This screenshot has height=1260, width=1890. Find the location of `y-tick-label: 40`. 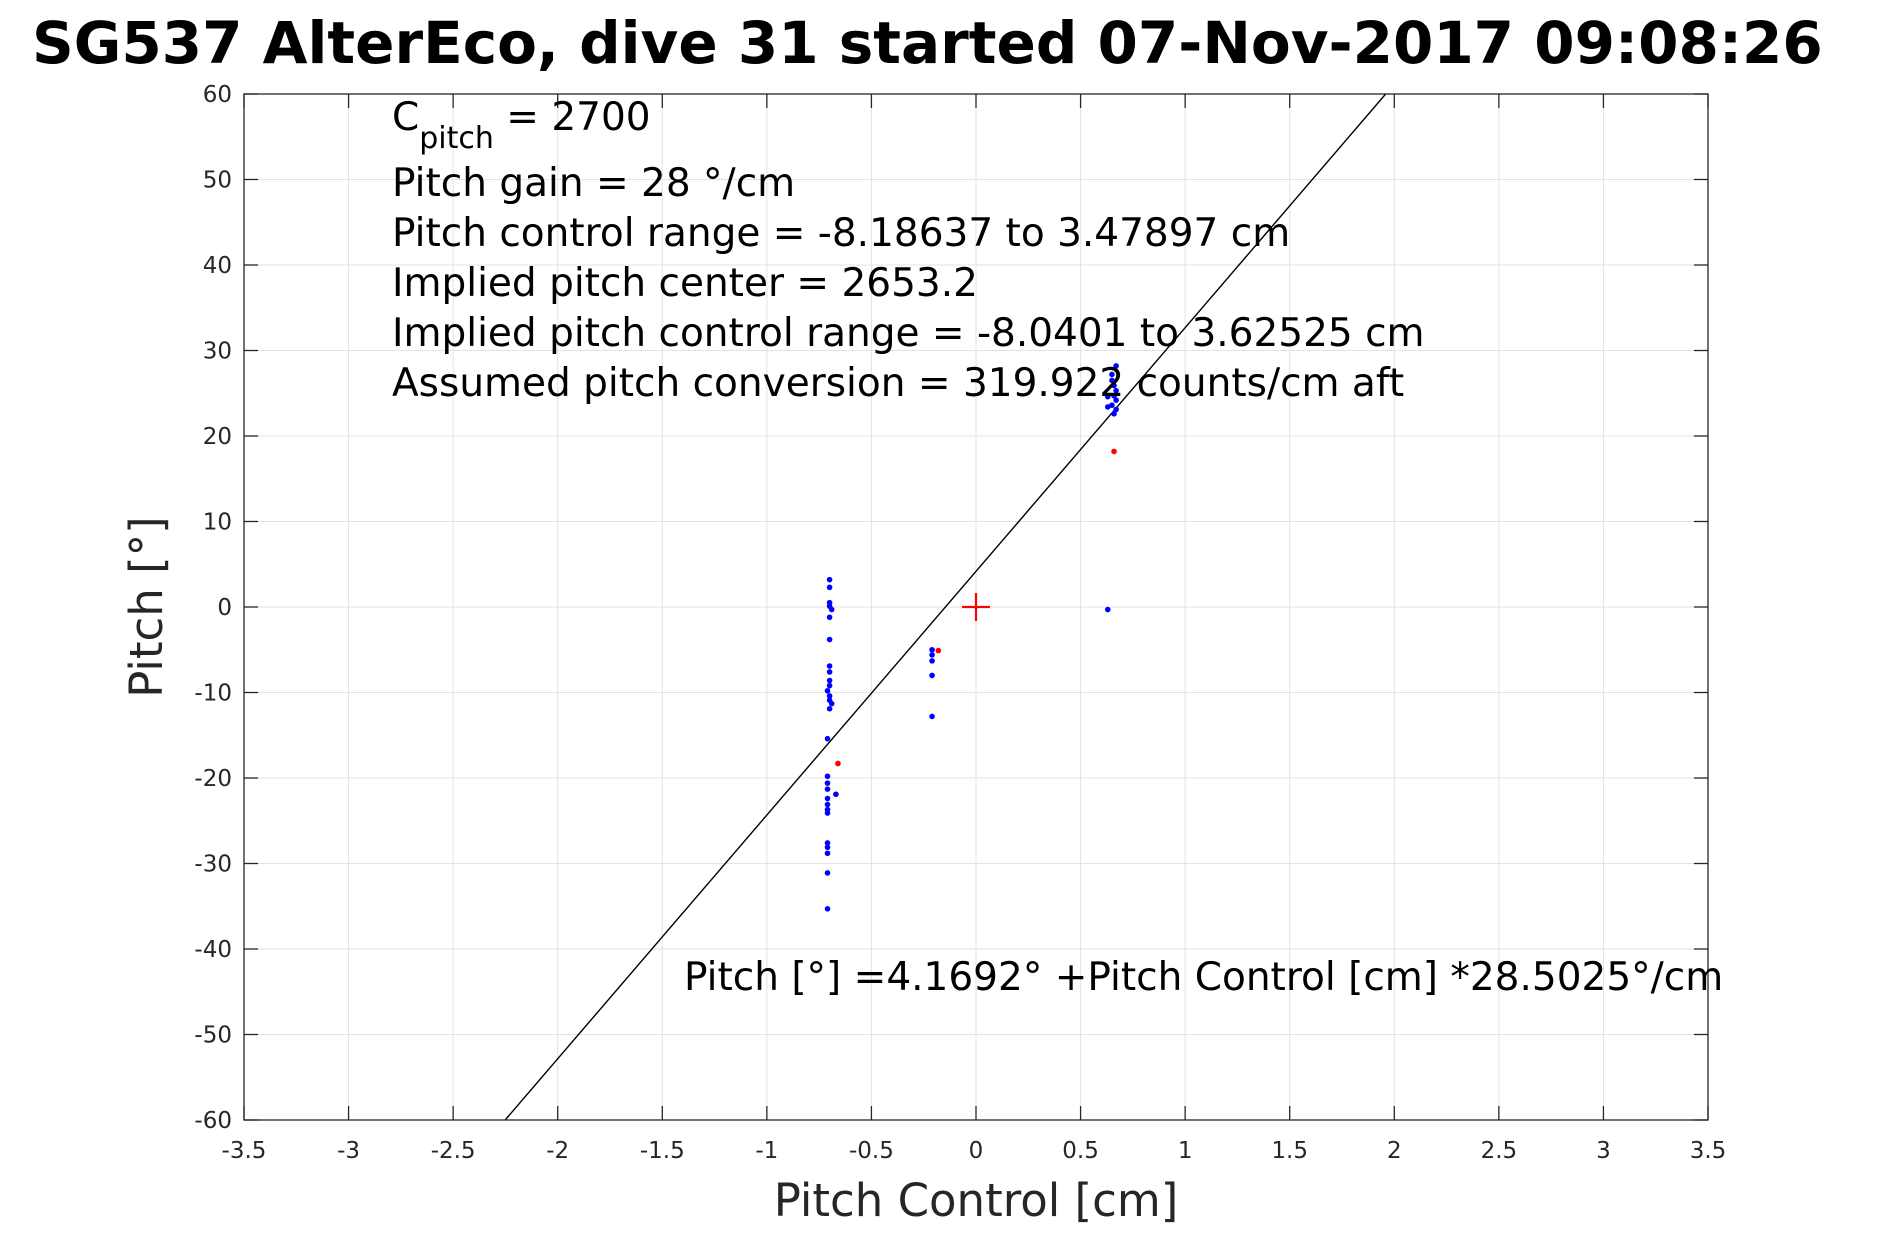

y-tick-label: 40 is located at coordinates (217, 266).